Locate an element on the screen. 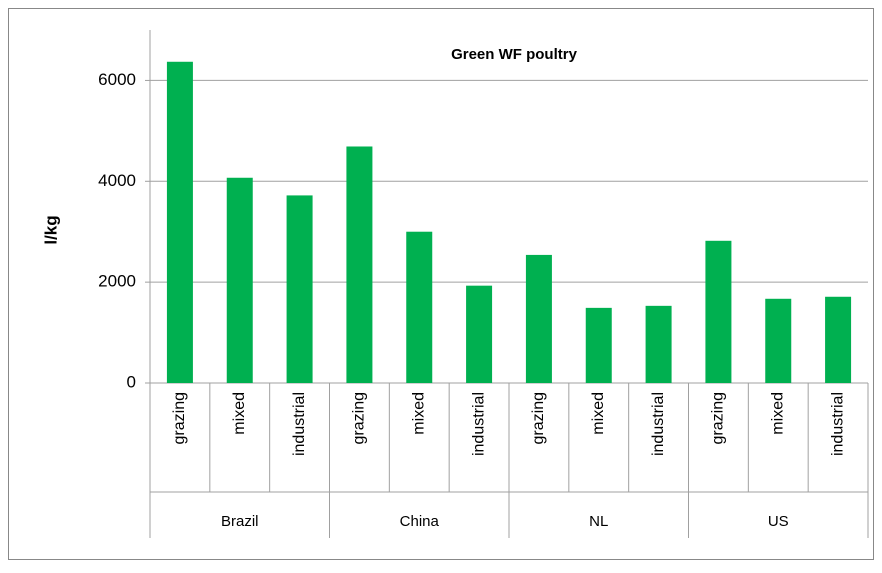 Image resolution: width=882 pixels, height=573 pixels. y-axis-title: l/kg is located at coordinates (50, 229).